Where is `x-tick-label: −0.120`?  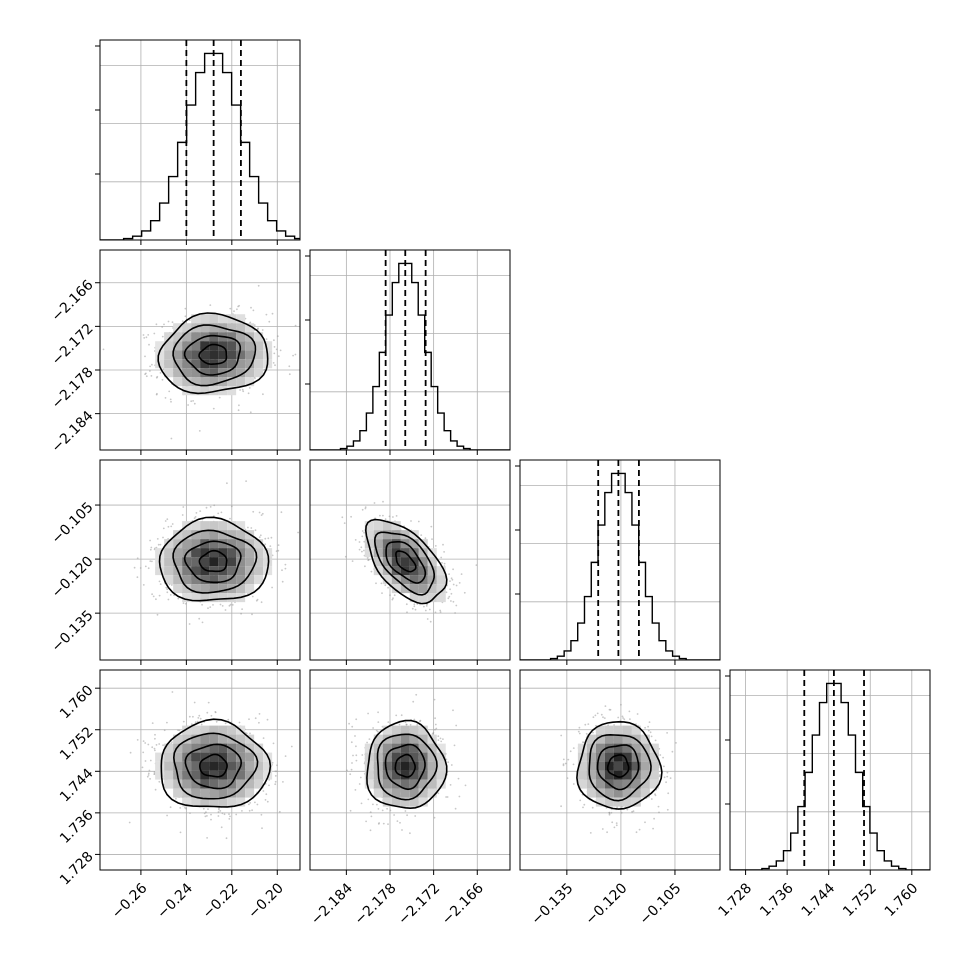 x-tick-label: −0.120 is located at coordinates (607, 904).